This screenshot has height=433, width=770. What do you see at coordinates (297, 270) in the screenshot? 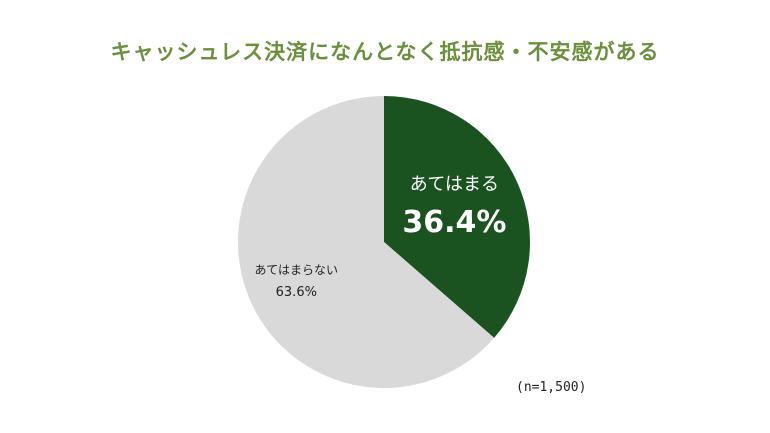
I see `slice-label-does-not-apply: あてはまらない` at bounding box center [297, 270].